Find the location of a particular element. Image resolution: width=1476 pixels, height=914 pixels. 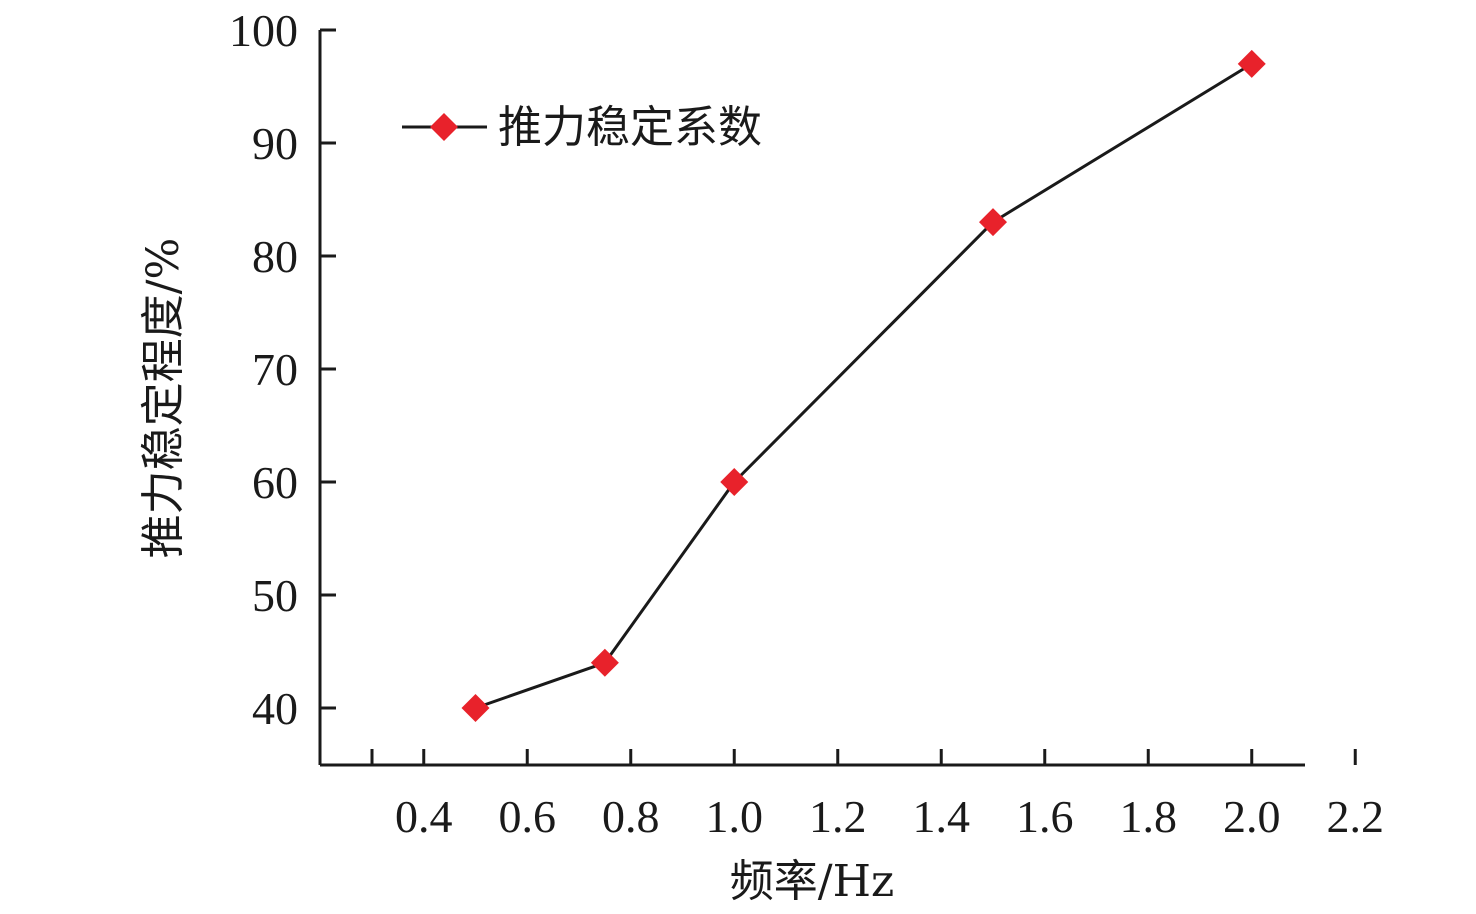

legend-diamond-marker is located at coordinates (444, 127).